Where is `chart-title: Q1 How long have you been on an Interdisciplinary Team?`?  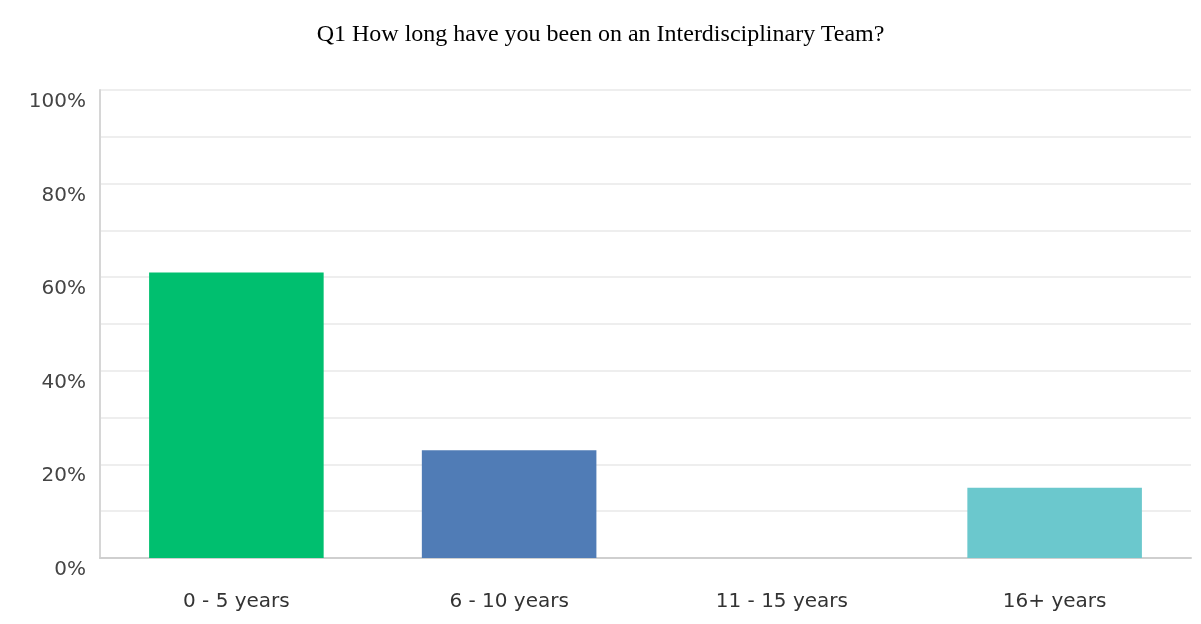 chart-title: Q1 How long have you been on an Interdisciplinary Team? is located at coordinates (600, 33).